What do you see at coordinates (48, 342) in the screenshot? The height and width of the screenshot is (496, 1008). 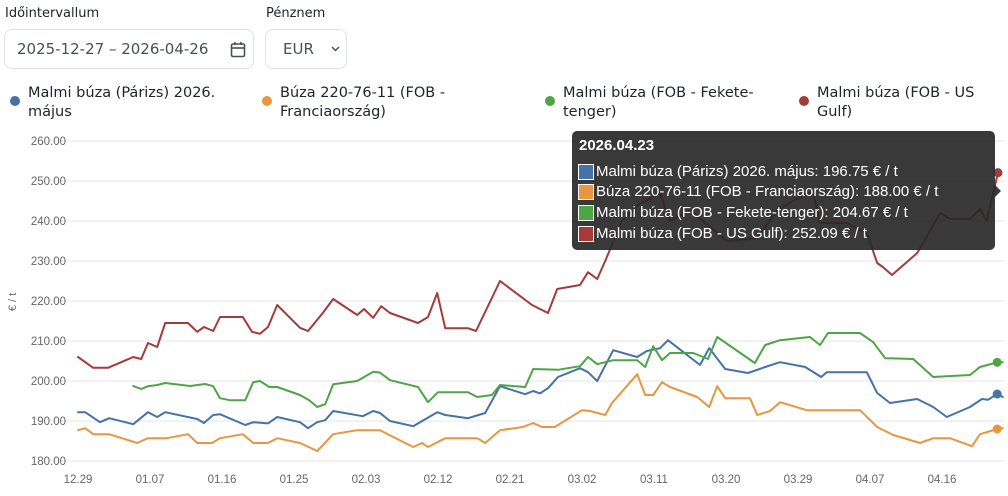 I see `y-tick-label: 210.00` at bounding box center [48, 342].